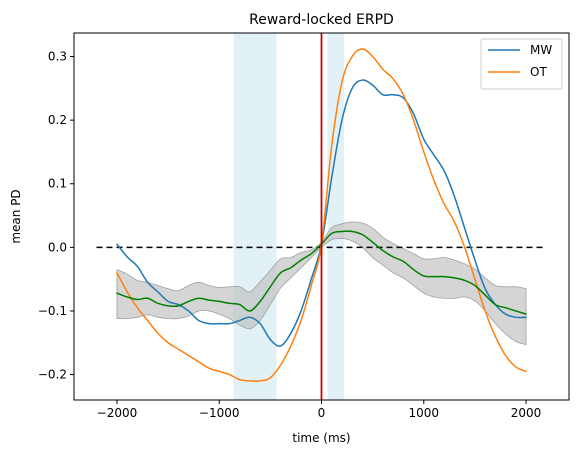 This screenshot has width=578, height=455. I want to click on x-tick-label: 0, so click(322, 413).